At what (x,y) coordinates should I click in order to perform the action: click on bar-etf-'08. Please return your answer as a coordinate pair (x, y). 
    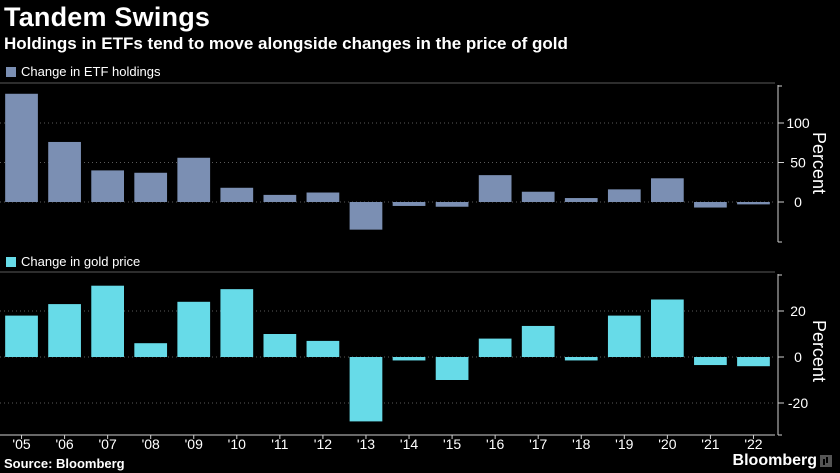
    Looking at the image, I should click on (151, 187).